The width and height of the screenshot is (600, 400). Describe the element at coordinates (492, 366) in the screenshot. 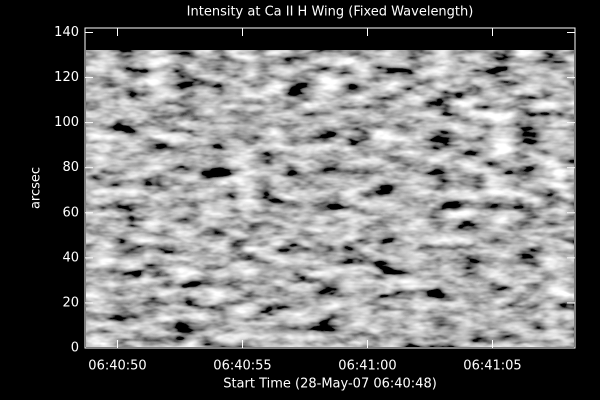

I see `x-tick-label: 06:41:05` at that location.